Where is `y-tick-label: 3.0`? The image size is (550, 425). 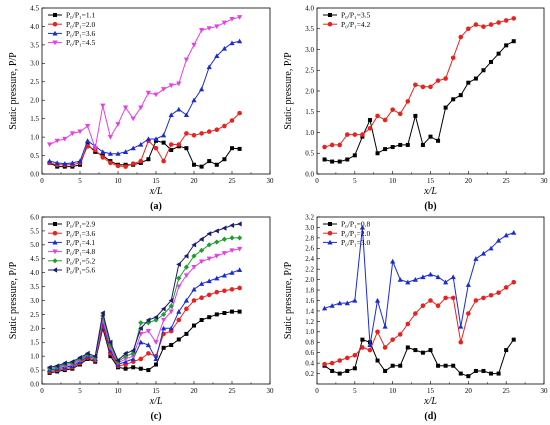 y-tick-label: 3.0 is located at coordinates (34, 64).